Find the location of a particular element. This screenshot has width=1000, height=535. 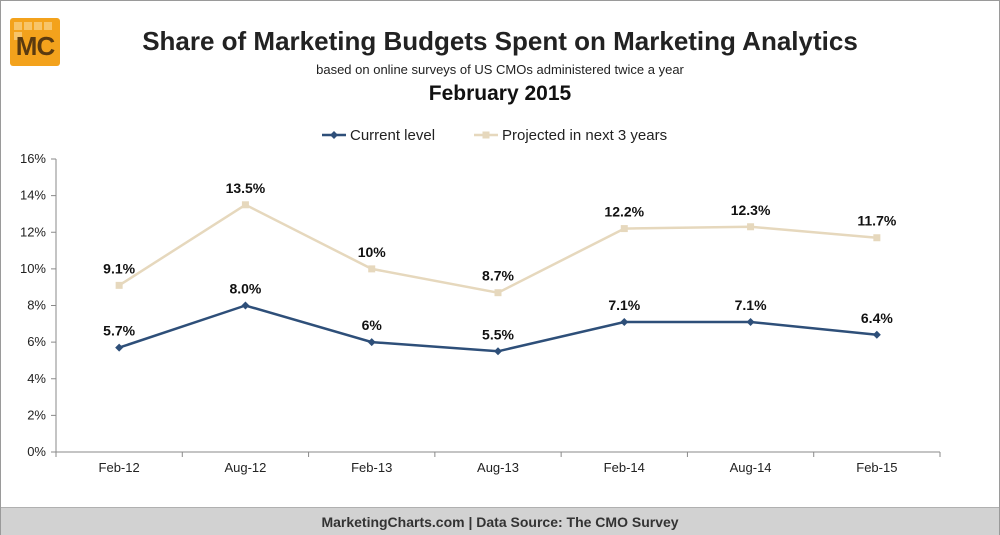

data-label: 13.5% is located at coordinates (246, 188).